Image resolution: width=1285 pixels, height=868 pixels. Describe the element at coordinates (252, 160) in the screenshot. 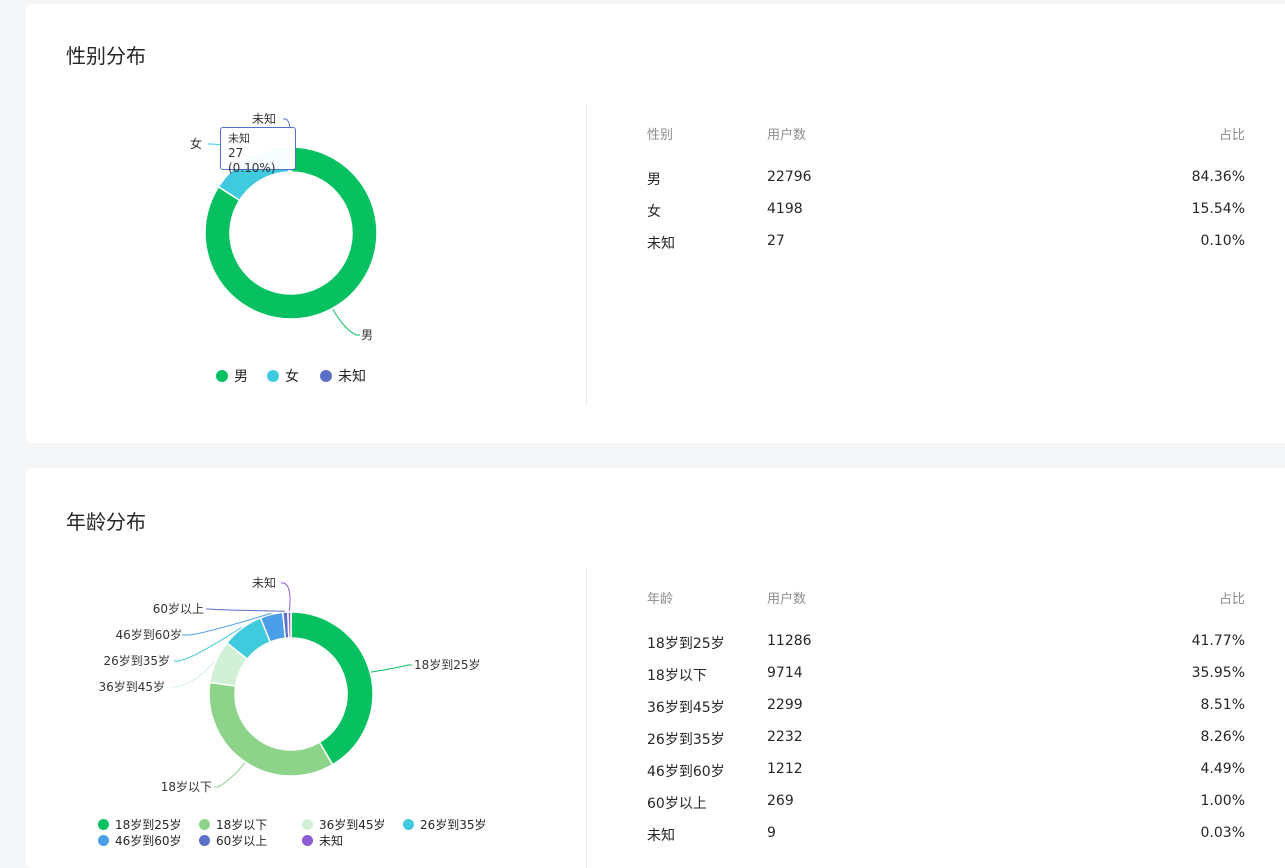

I see `tooltip-value: 27 (0.10%)` at that location.